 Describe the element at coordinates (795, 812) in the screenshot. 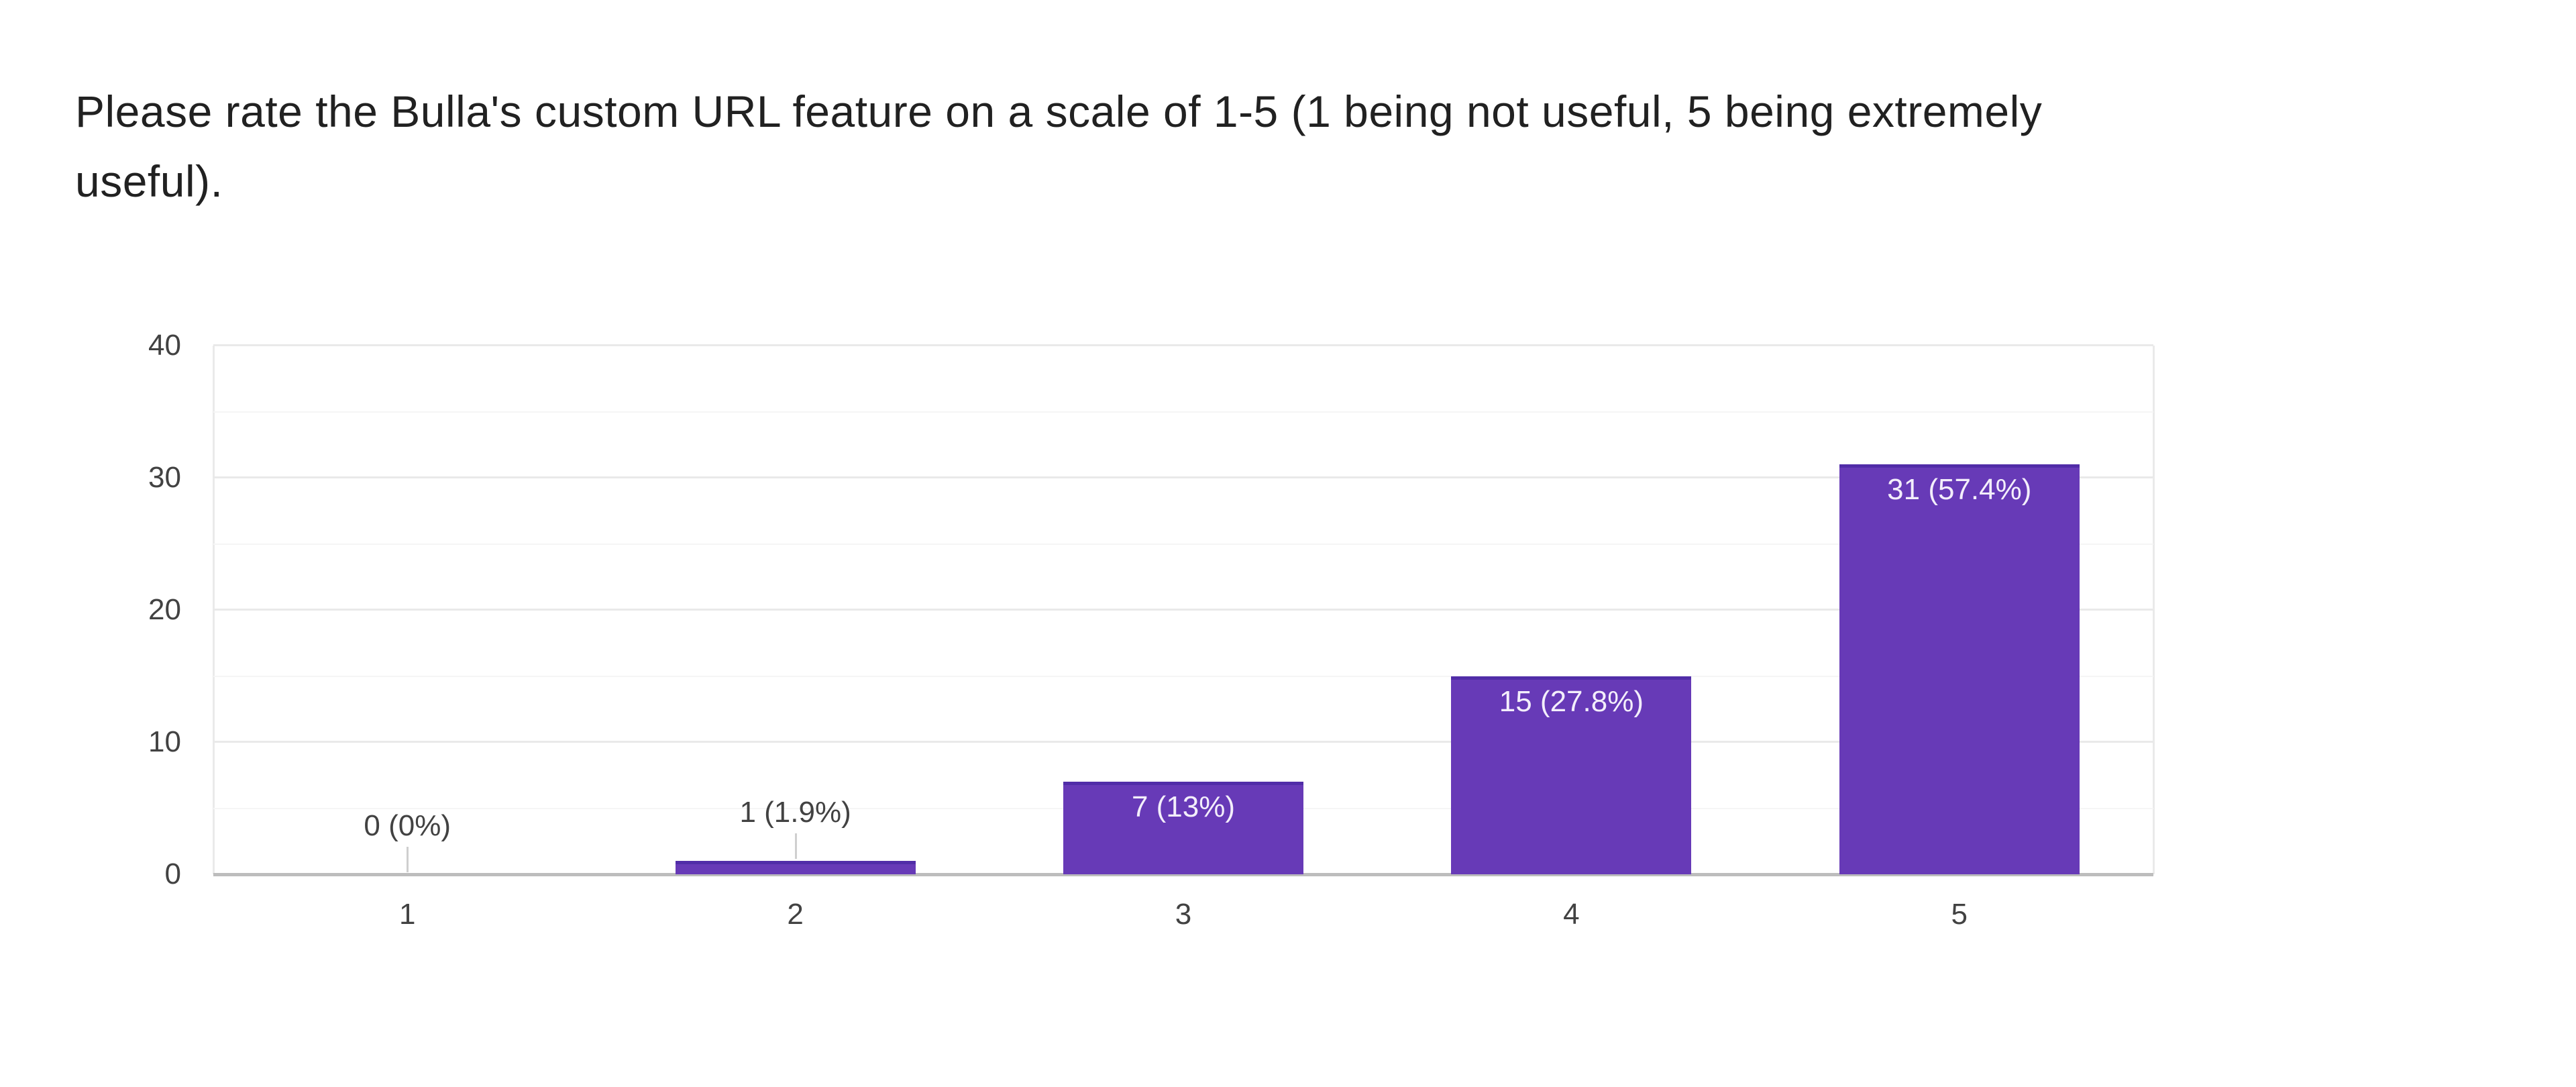

I see `bar-value-label: 1 (1.9%)` at that location.